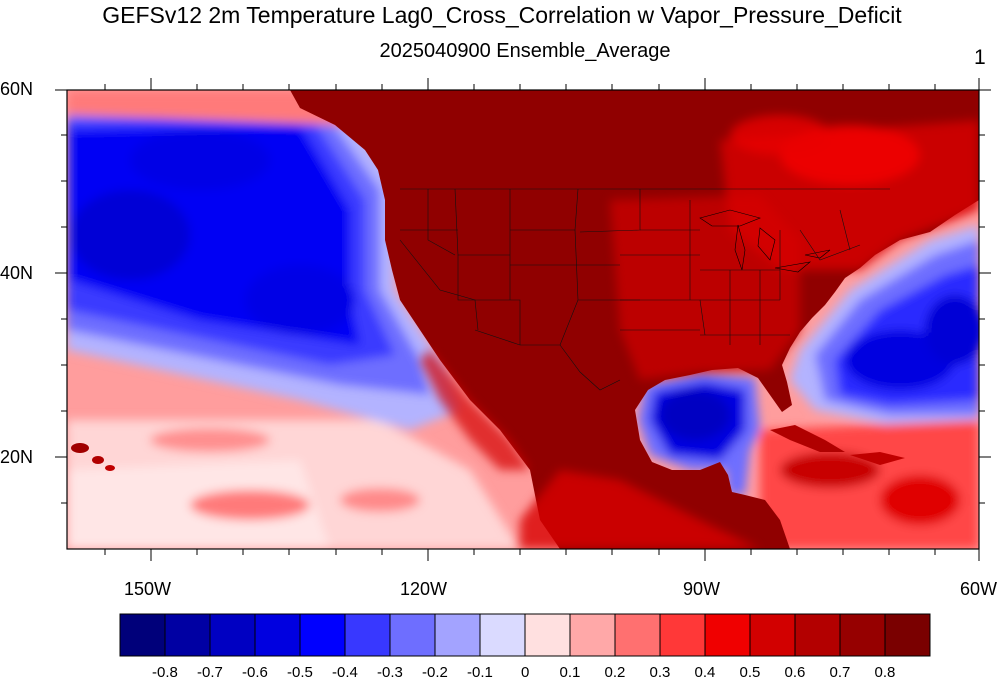 This screenshot has width=1004, height=682. I want to click on colorbar-tick-label: 0.7, so click(840, 672).